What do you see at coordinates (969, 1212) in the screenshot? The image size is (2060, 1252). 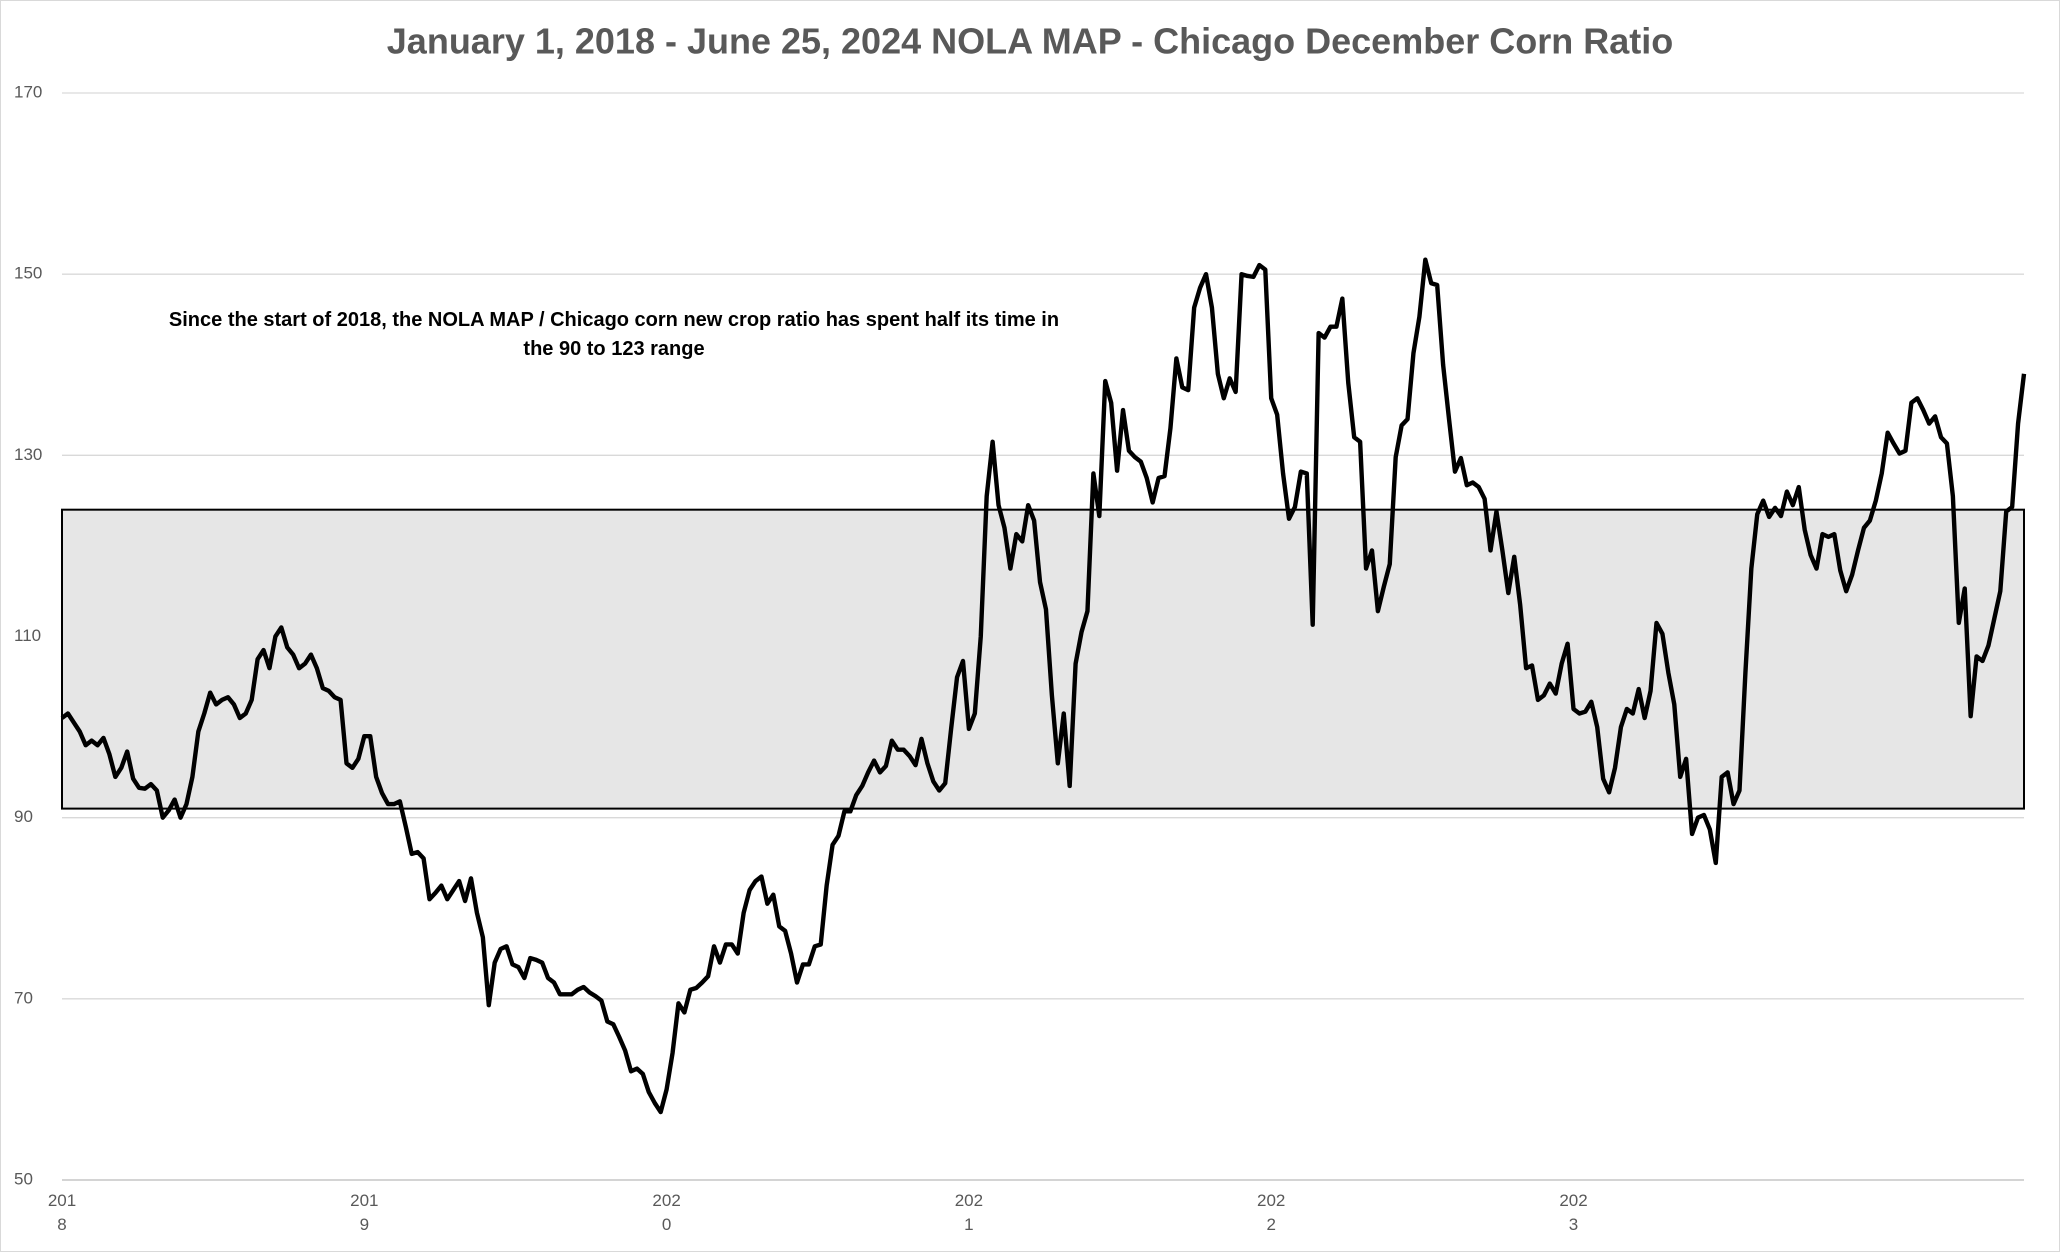 I see `x-tick-label: 202 1` at bounding box center [969, 1212].